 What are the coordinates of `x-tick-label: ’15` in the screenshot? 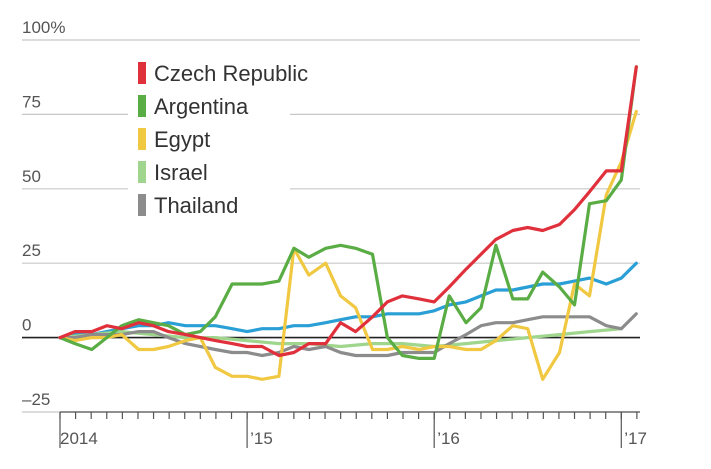 It's located at (261, 438).